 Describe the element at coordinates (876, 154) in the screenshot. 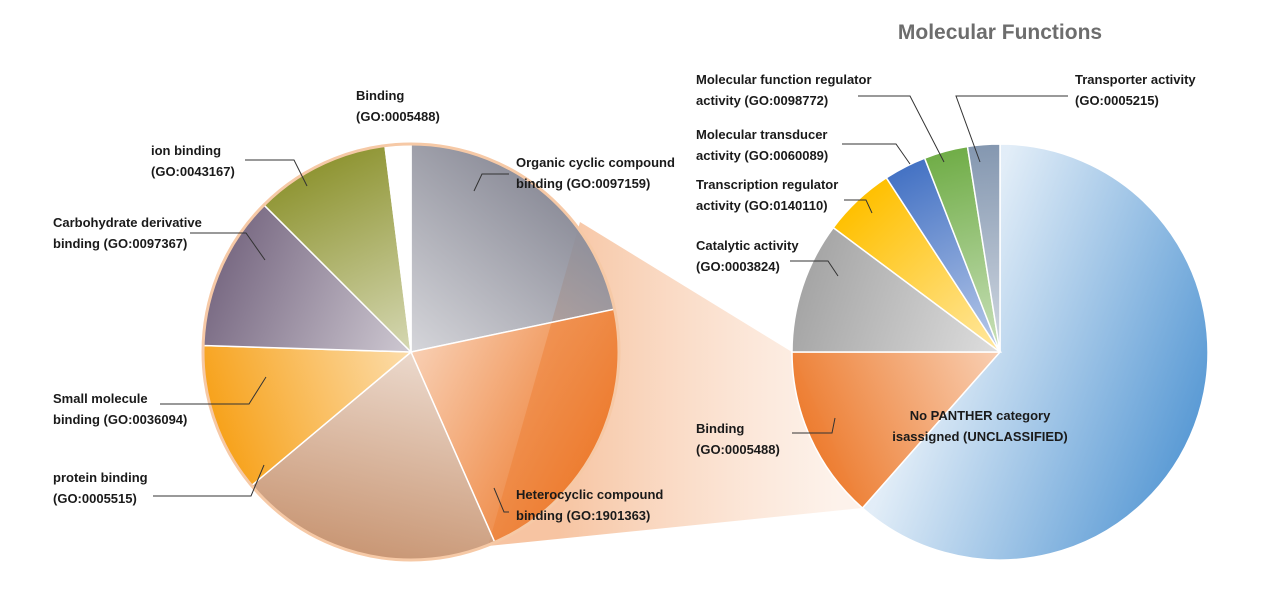

I see `leader-line-molecular-transducer-activity` at that location.